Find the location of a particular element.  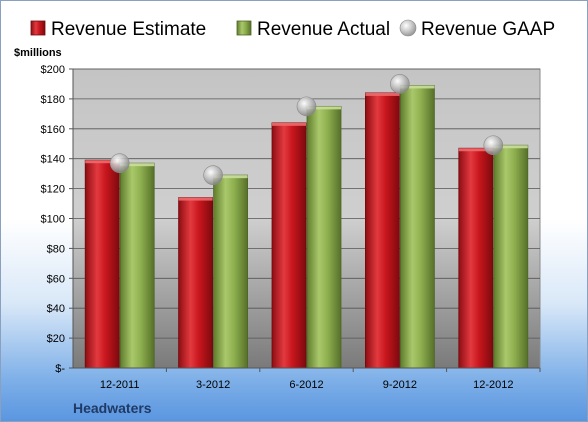

x-tick-label: 3-2012 is located at coordinates (213, 385).